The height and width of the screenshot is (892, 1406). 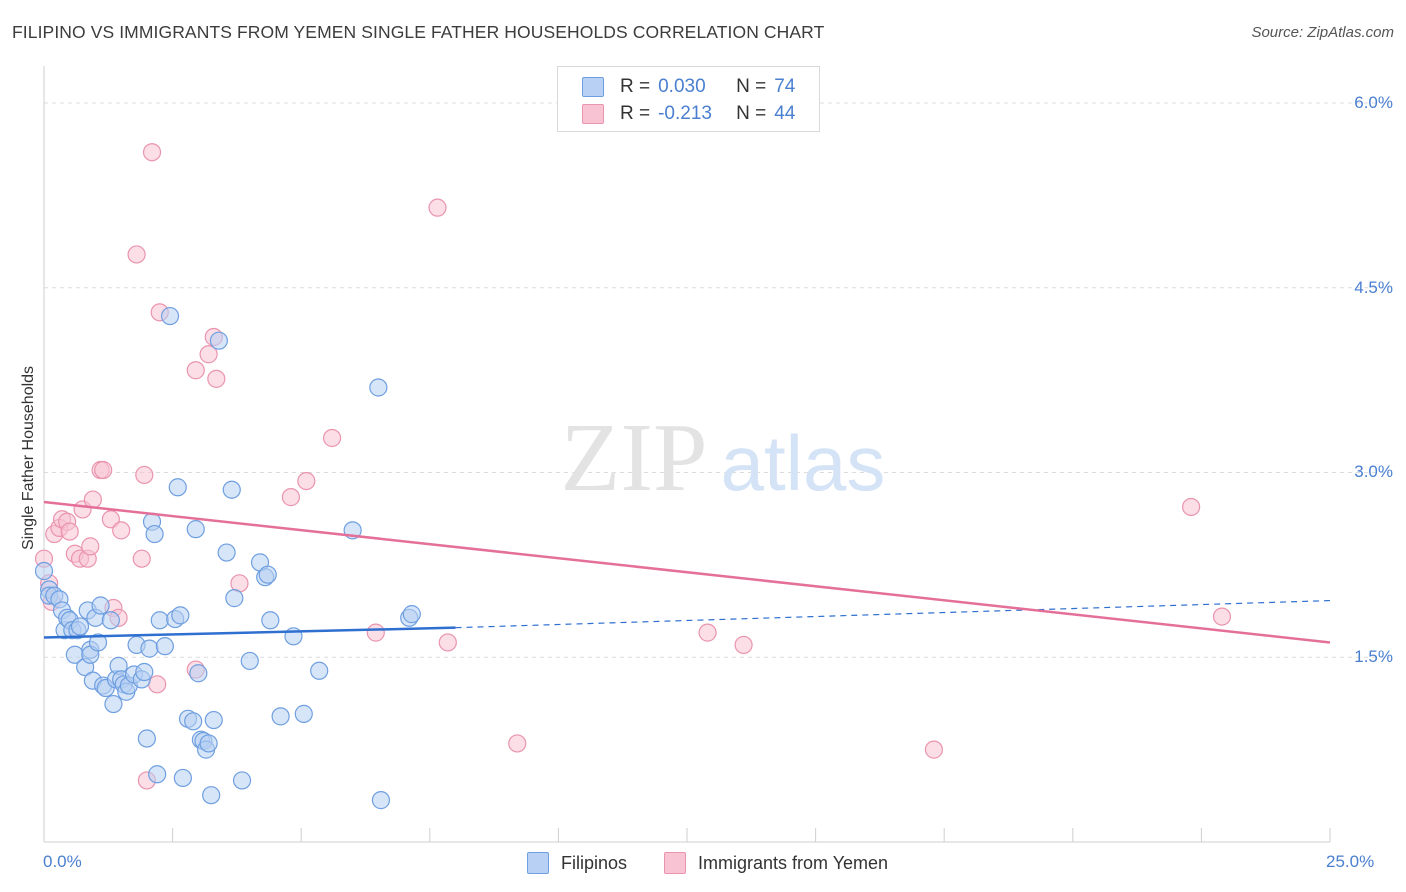 What do you see at coordinates (893, 614) in the screenshot?
I see `trend-line-filipinos-extension` at bounding box center [893, 614].